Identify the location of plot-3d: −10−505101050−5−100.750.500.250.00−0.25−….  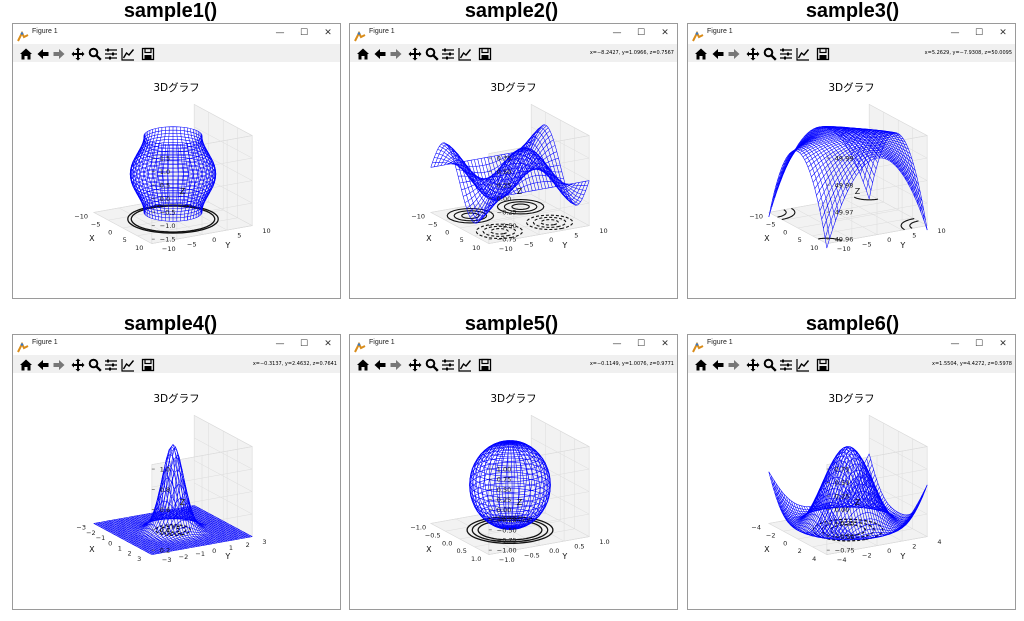
(513, 161).